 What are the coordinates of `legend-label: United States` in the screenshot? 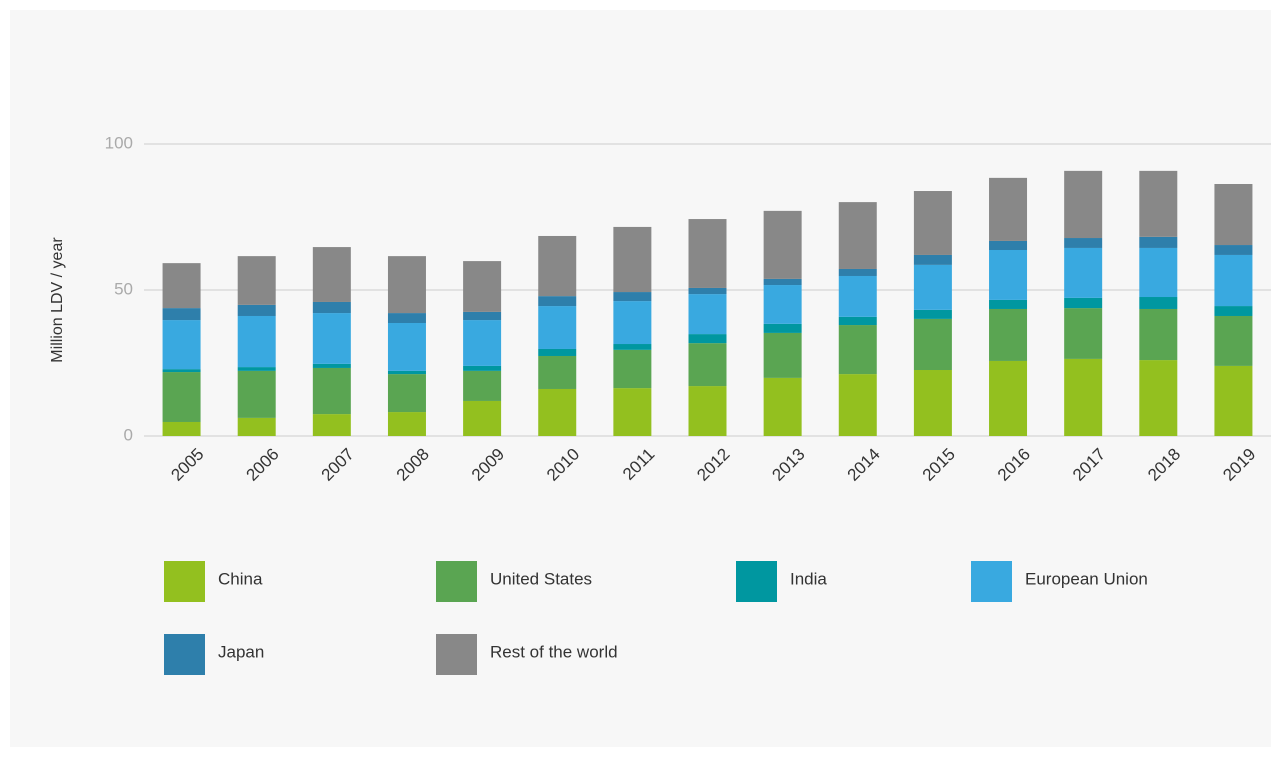 It's located at (541, 578).